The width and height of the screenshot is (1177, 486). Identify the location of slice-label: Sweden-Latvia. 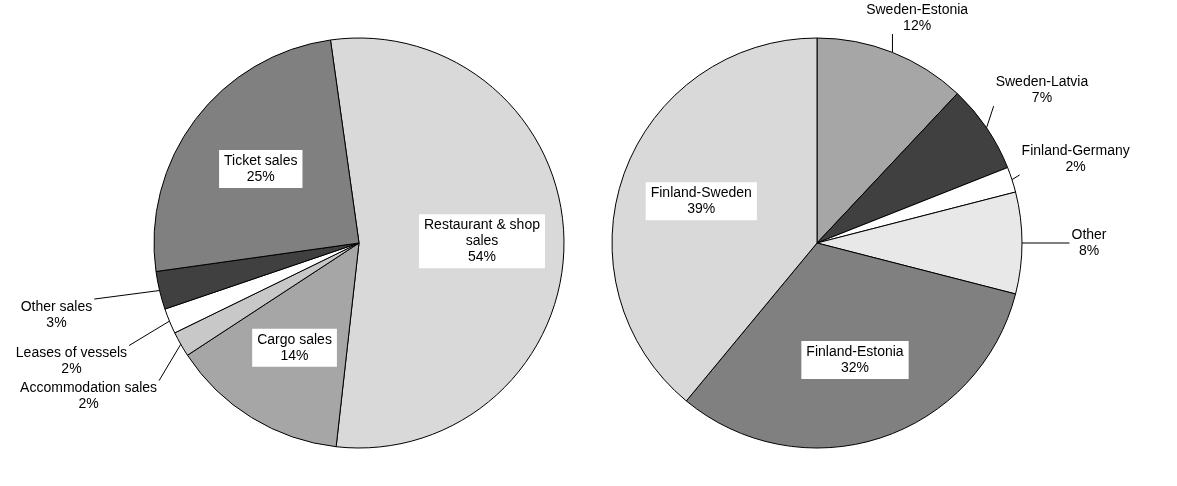
(1042, 80).